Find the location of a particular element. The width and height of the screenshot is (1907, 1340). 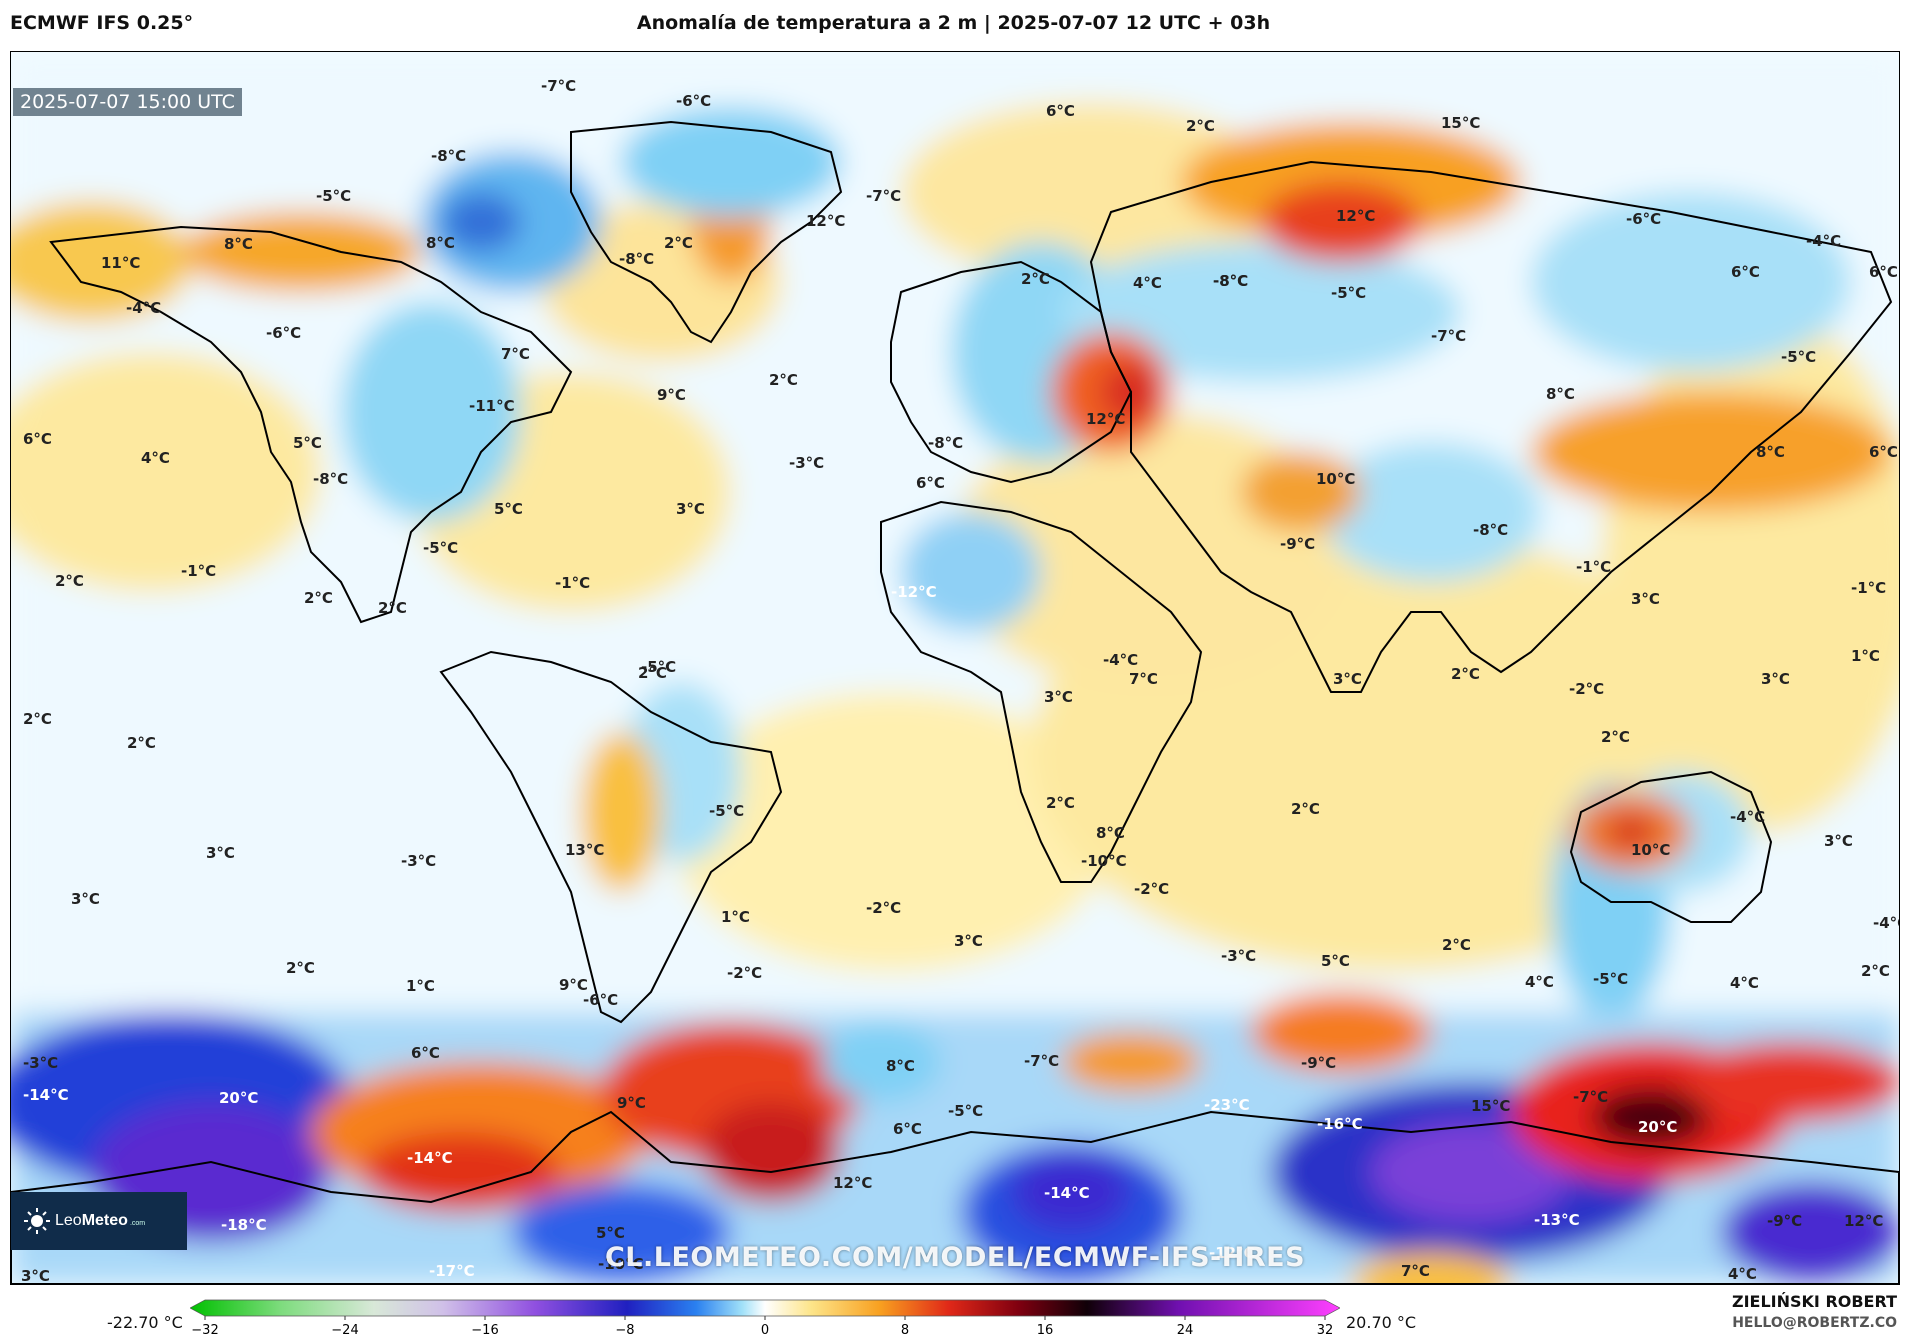

temperature-label: -12°C is located at coordinates (1232, 1253).